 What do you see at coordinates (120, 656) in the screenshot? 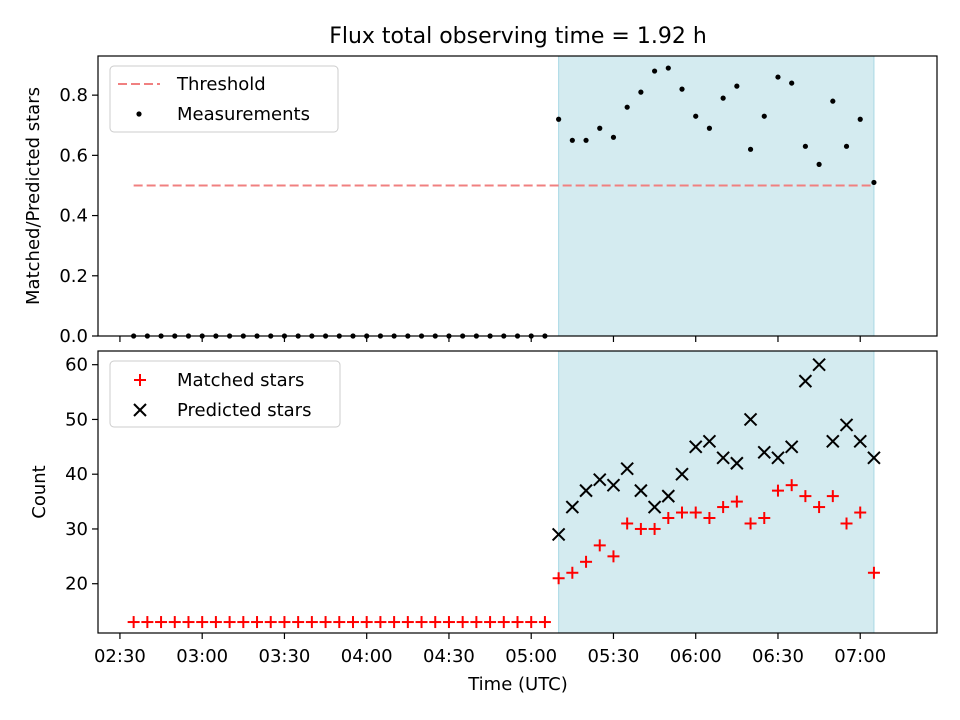
I see `x-tick-label: 02:30` at bounding box center [120, 656].